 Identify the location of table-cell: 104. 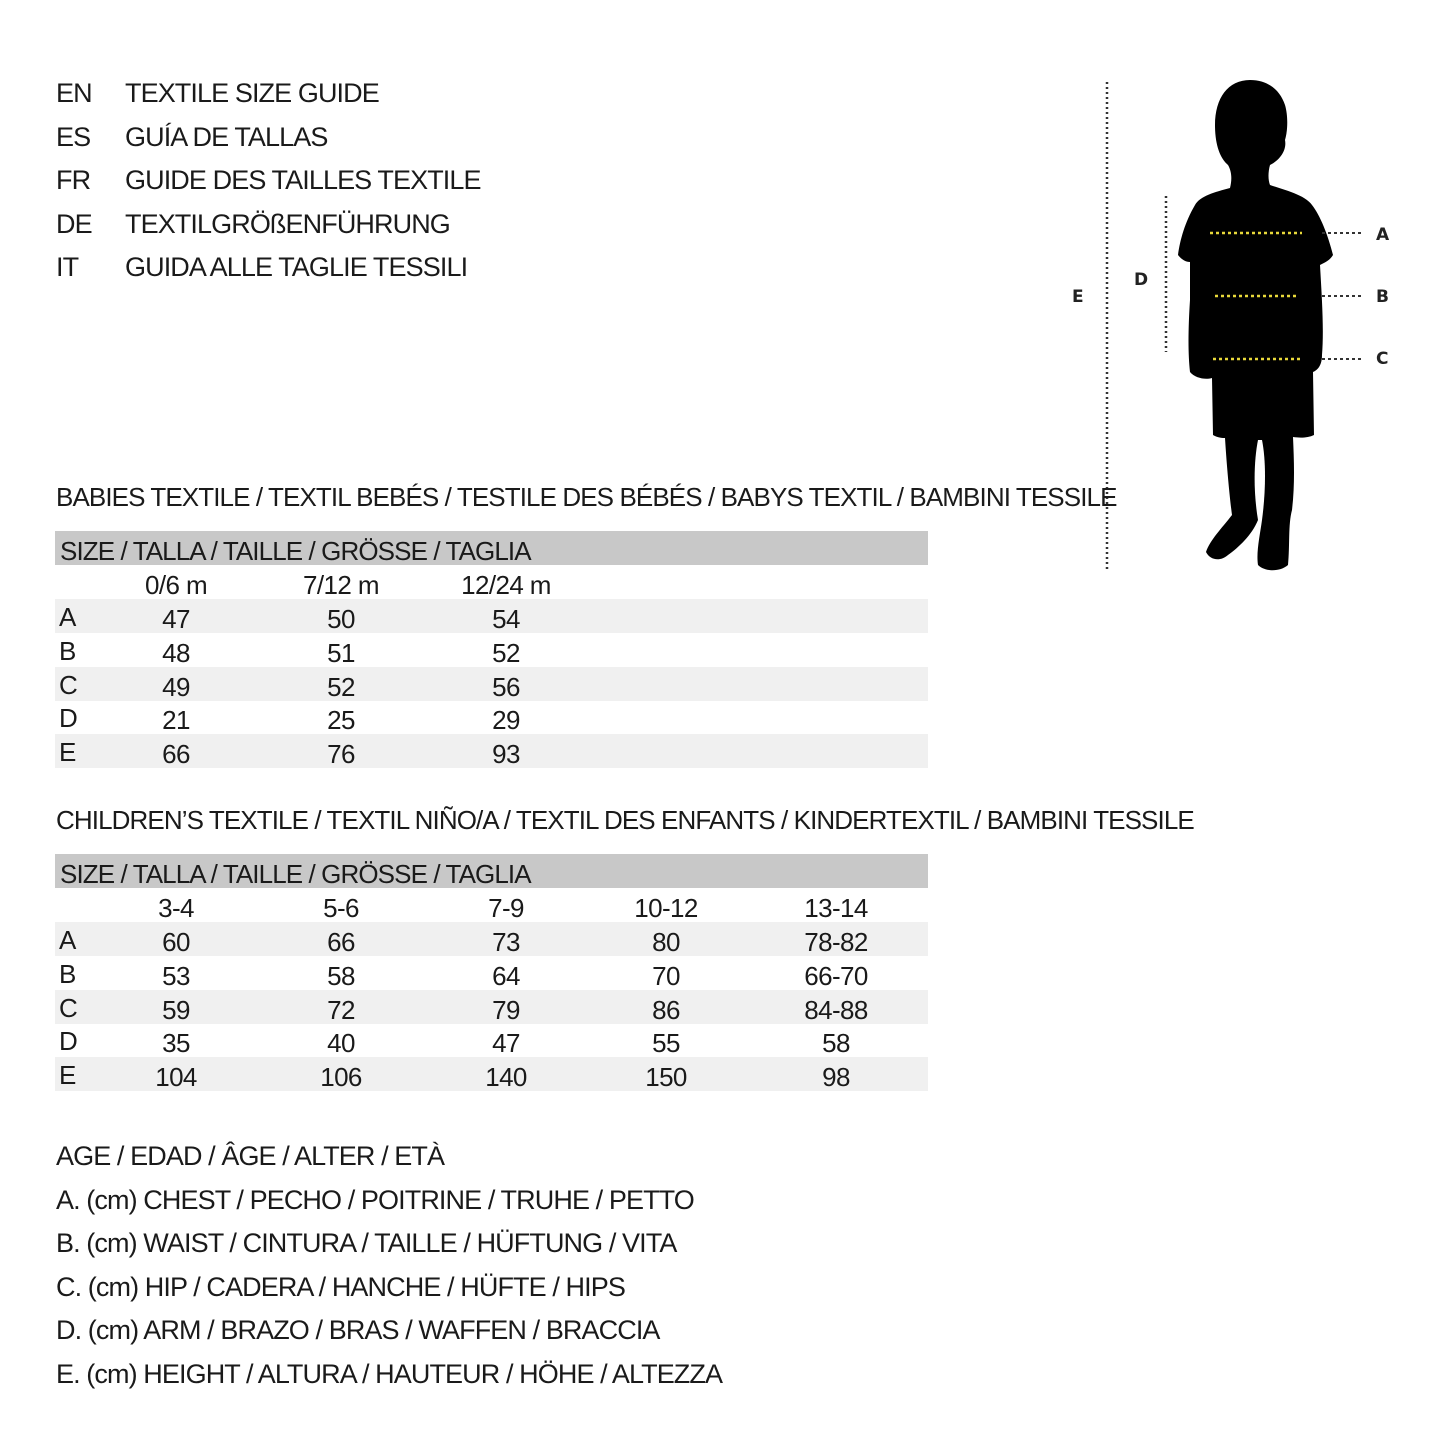
(176, 1077).